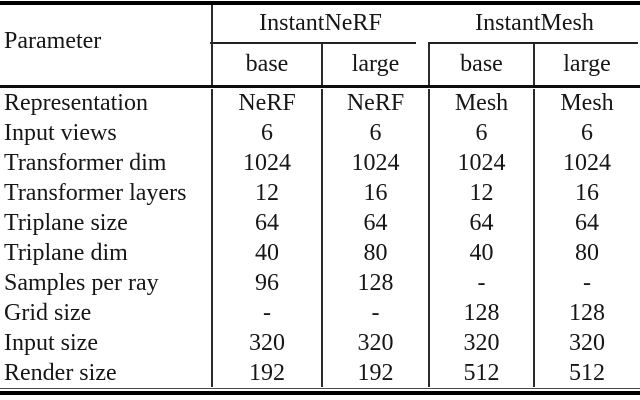 Image resolution: width=640 pixels, height=400 pixels. I want to click on header-bottom-rule, so click(320, 86).